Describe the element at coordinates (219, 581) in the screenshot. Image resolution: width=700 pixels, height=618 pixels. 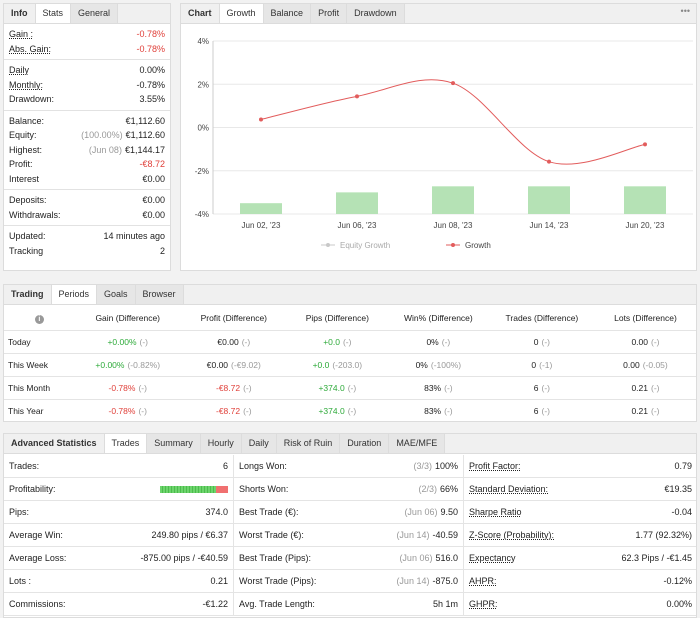
I see `stats-value: 0.21` at that location.